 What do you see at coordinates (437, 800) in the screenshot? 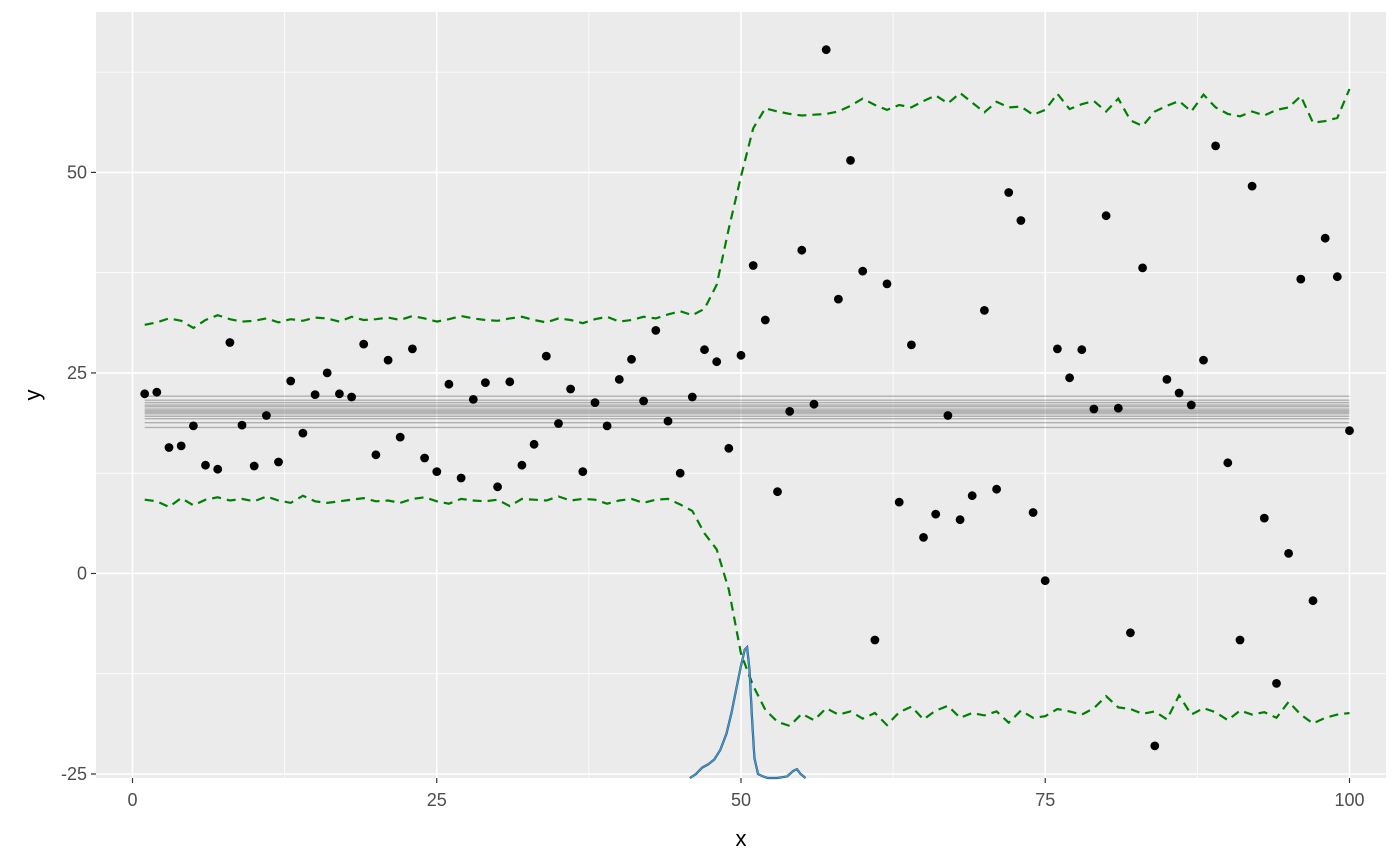
I see `x-tick-label: 25` at bounding box center [437, 800].